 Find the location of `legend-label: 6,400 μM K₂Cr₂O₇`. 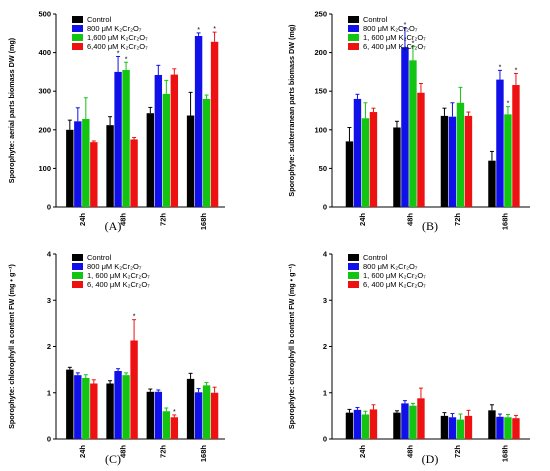

legend-label: 6,400 μM K₂Cr₂O₇ is located at coordinates (117, 46).